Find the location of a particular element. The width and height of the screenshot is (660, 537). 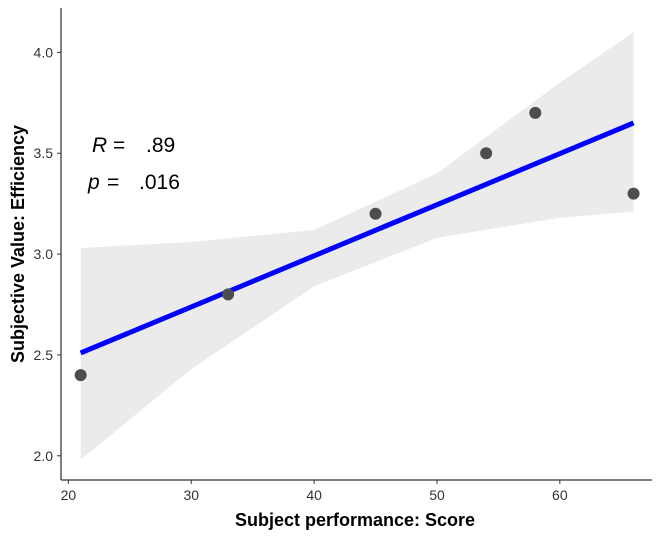

y-axis-title: Subjective Value: Efficiency is located at coordinates (18, 244).